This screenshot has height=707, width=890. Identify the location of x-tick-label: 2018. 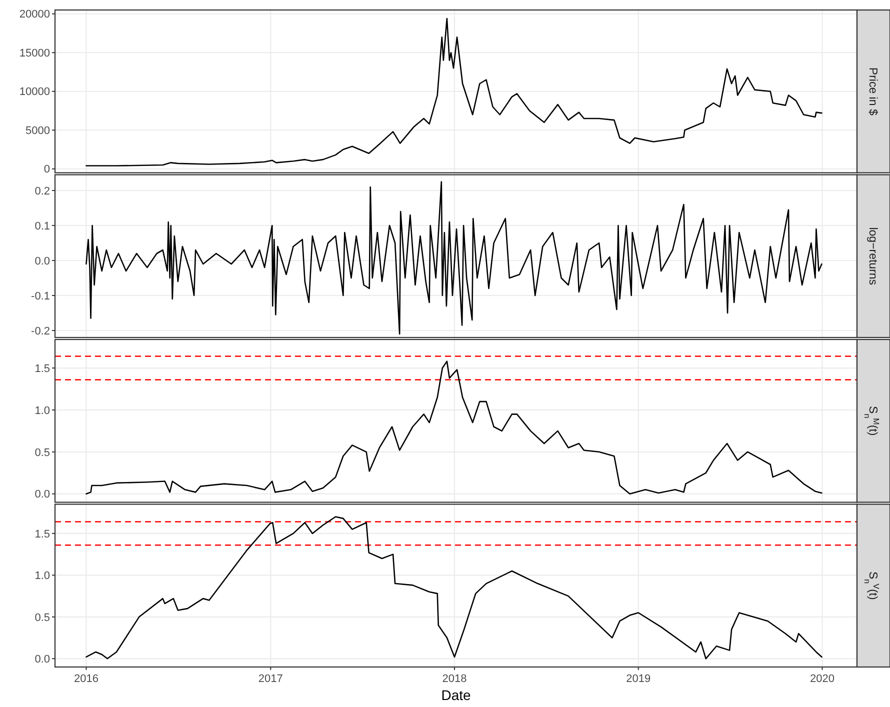
(454, 679).